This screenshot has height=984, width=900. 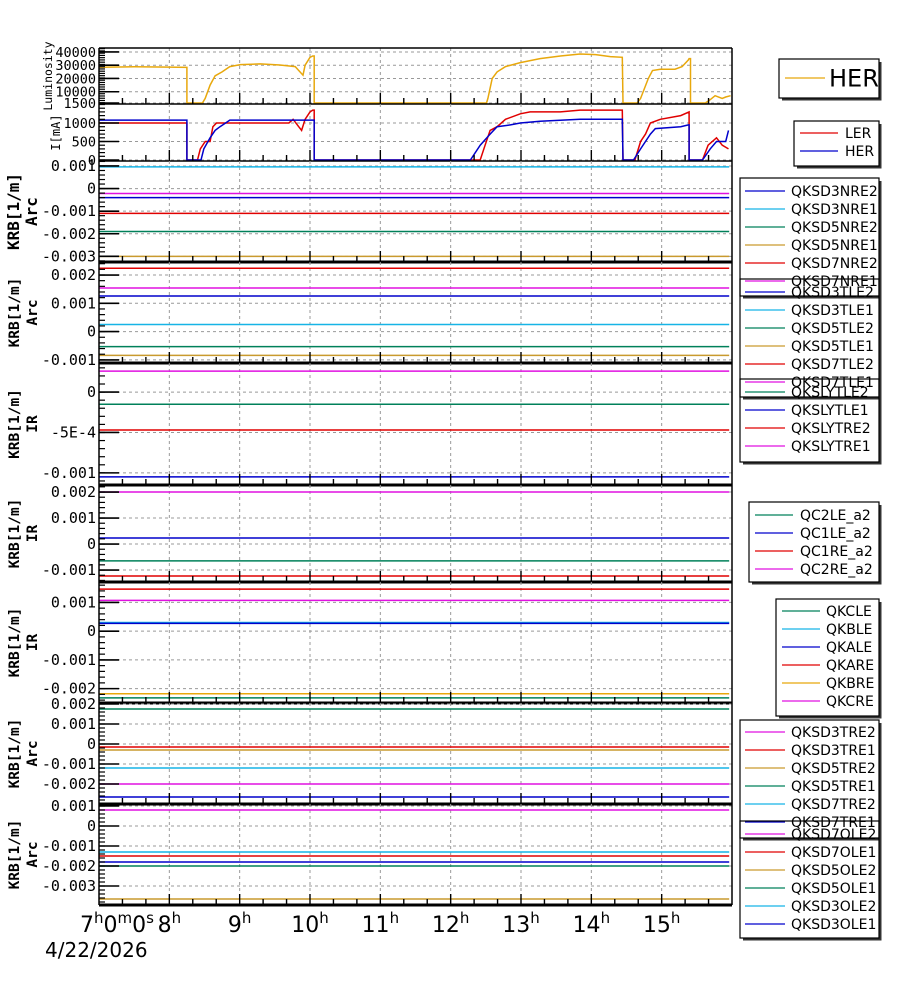 What do you see at coordinates (833, 787) in the screenshot?
I see `legend-label: QKSD5TRE1` at bounding box center [833, 787].